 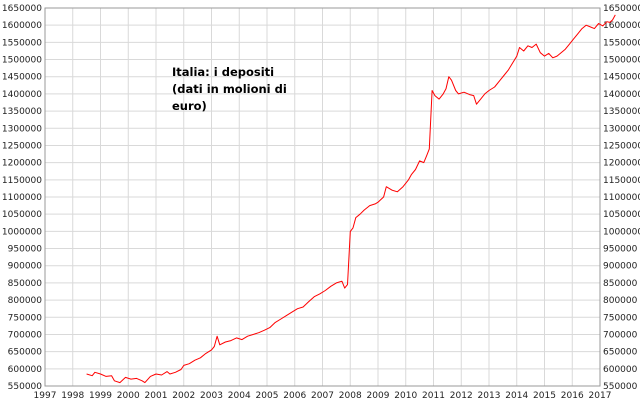 I want to click on y-tick-label-left: 1400000, so click(x=22, y=95).